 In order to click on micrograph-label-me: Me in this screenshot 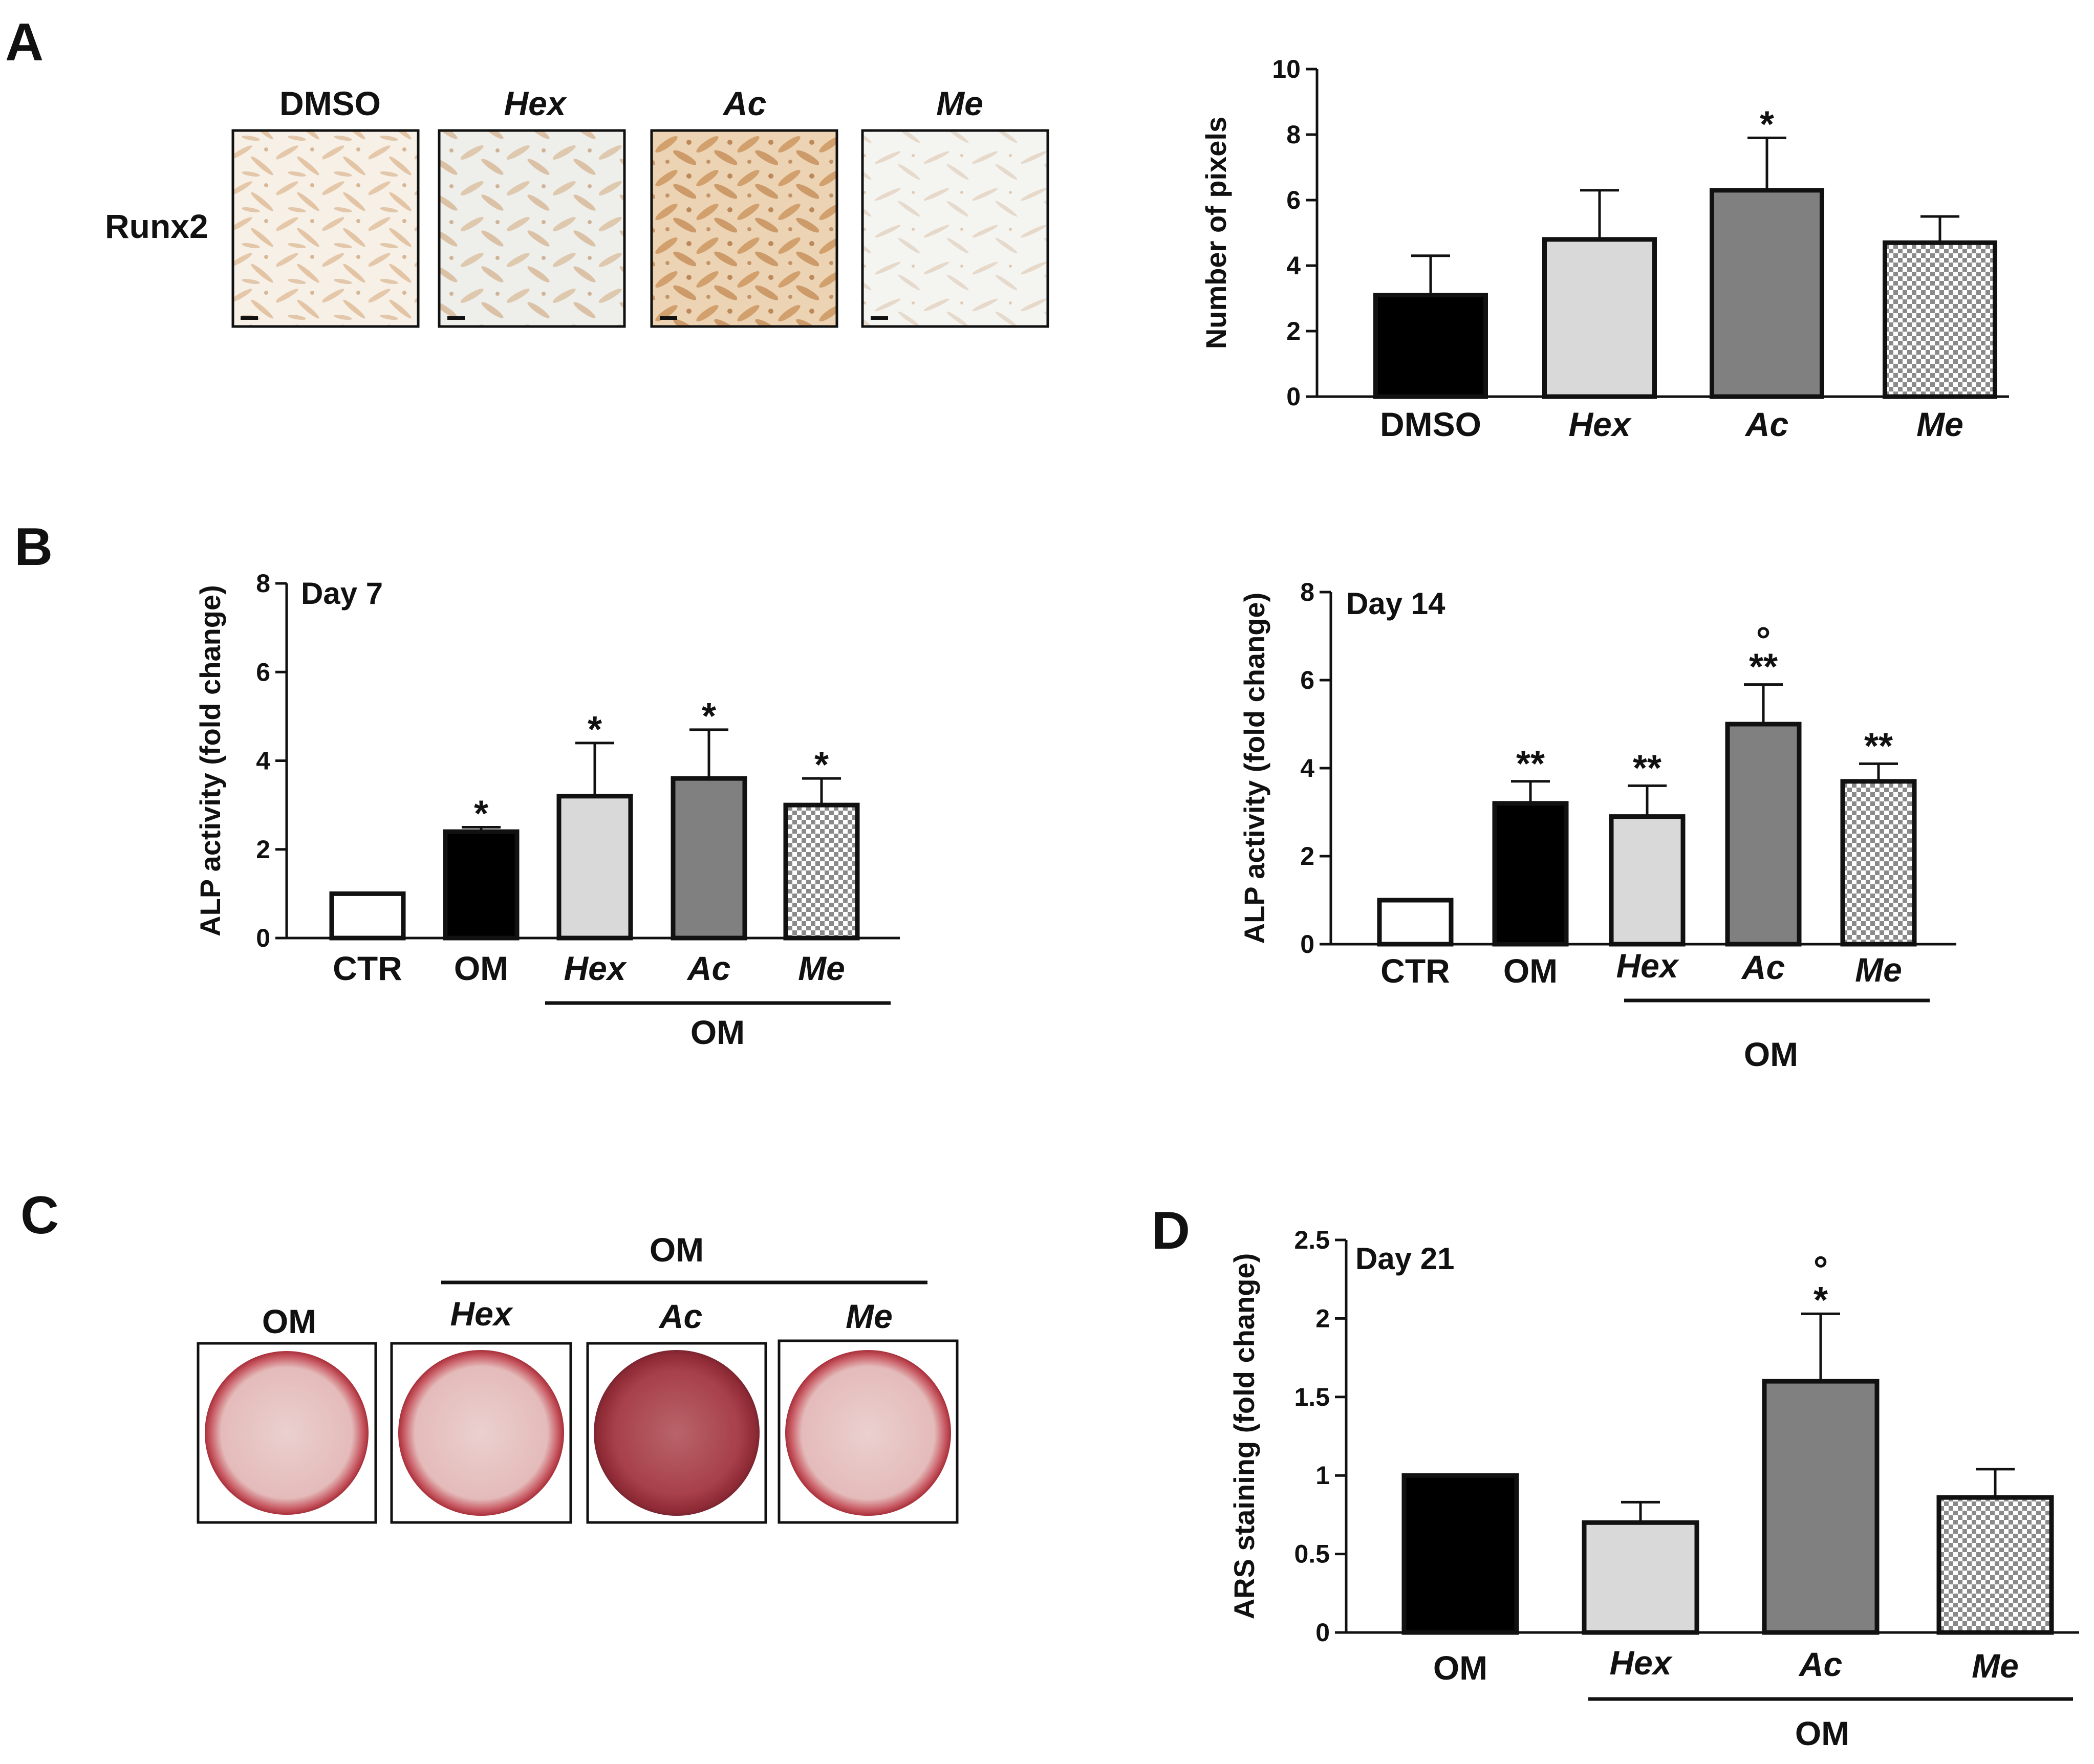, I will do `click(959, 103)`.